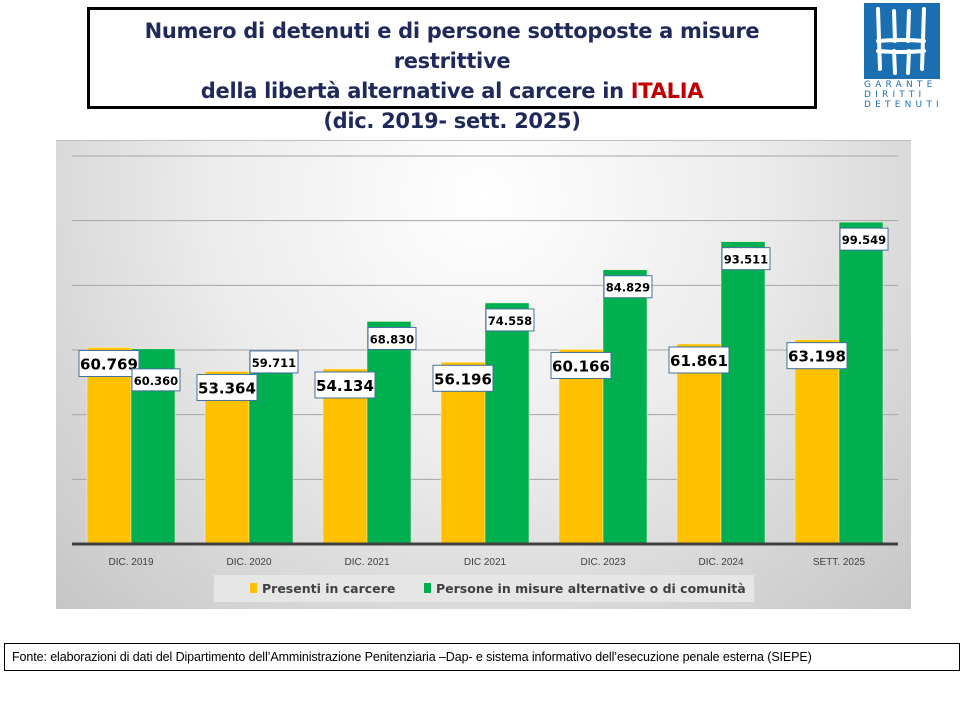  What do you see at coordinates (366, 562) in the screenshot?
I see `x-tick-label: DIC. 2021` at bounding box center [366, 562].